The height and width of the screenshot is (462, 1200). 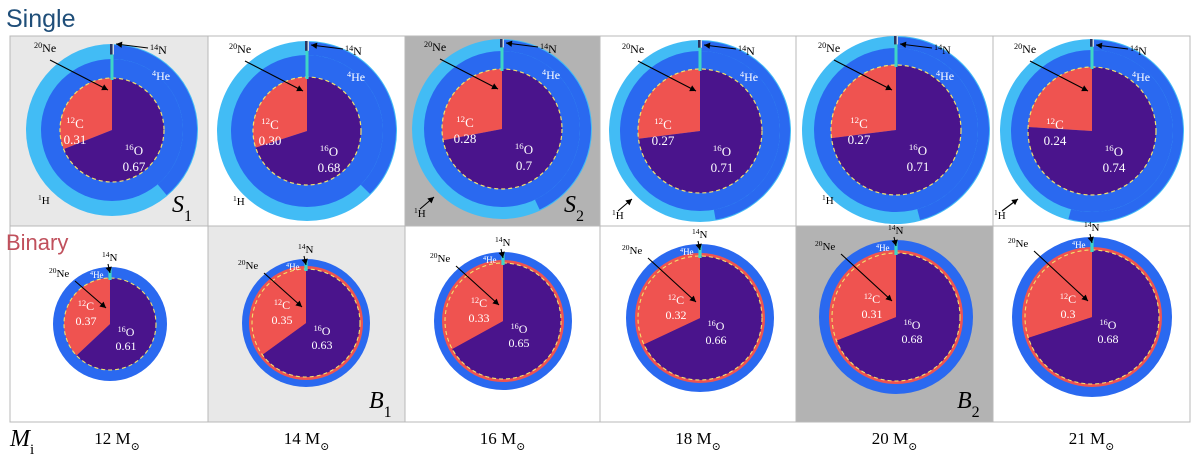 What do you see at coordinates (1114, 167) in the screenshot?
I see `o16-value: 0.74` at bounding box center [1114, 167].